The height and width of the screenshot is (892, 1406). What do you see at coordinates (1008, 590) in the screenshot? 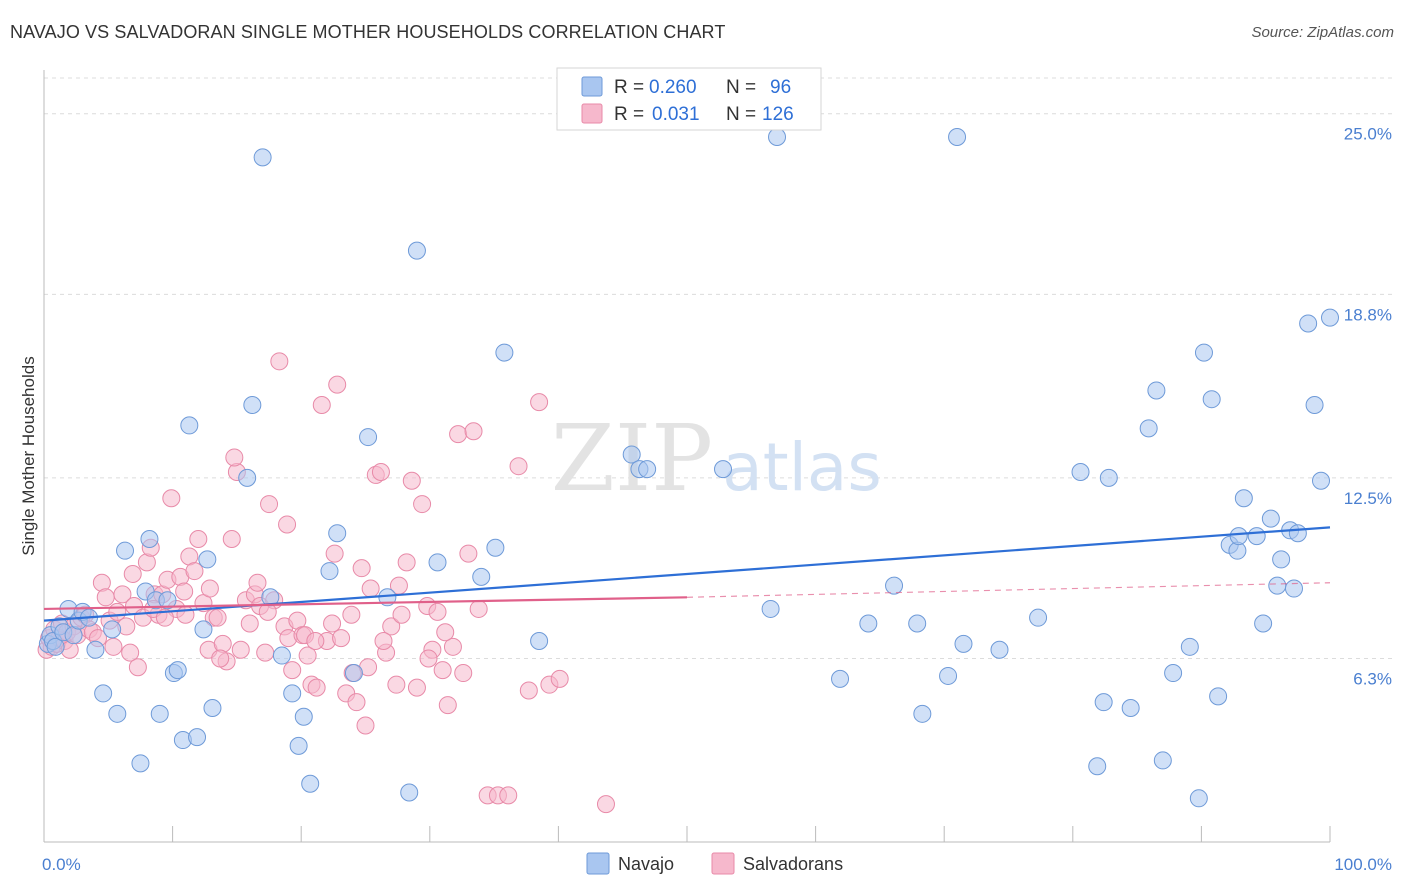
I see `salvadorans-trend-extension` at bounding box center [1008, 590].